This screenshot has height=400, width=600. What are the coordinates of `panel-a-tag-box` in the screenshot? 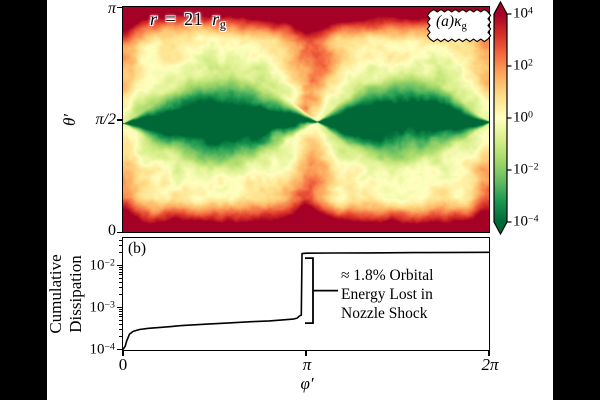 It's located at (459, 25).